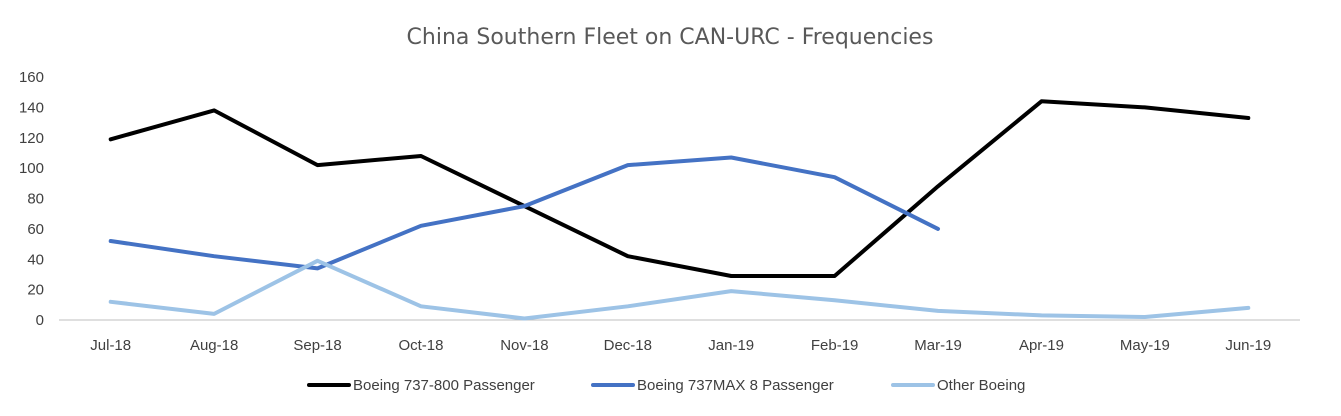 Image resolution: width=1341 pixels, height=416 pixels. I want to click on y-tick-label: 20, so click(35, 290).